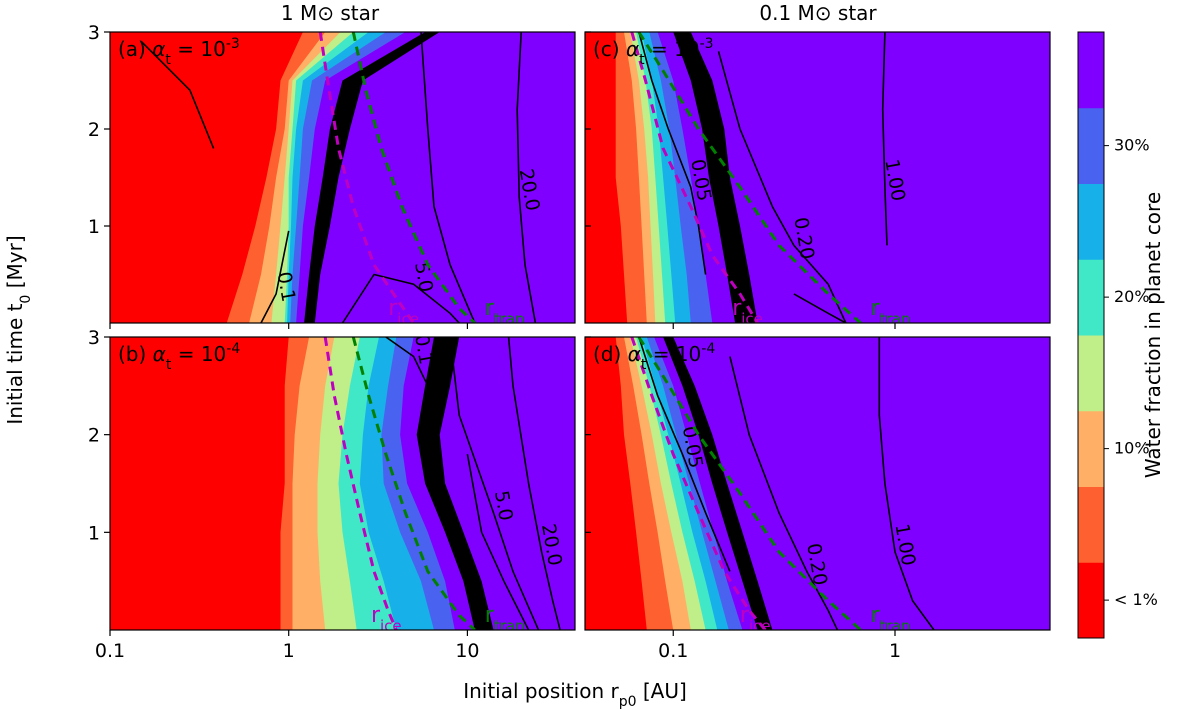  I want to click on colorbar-tick-label: 10%, so click(1132, 448).